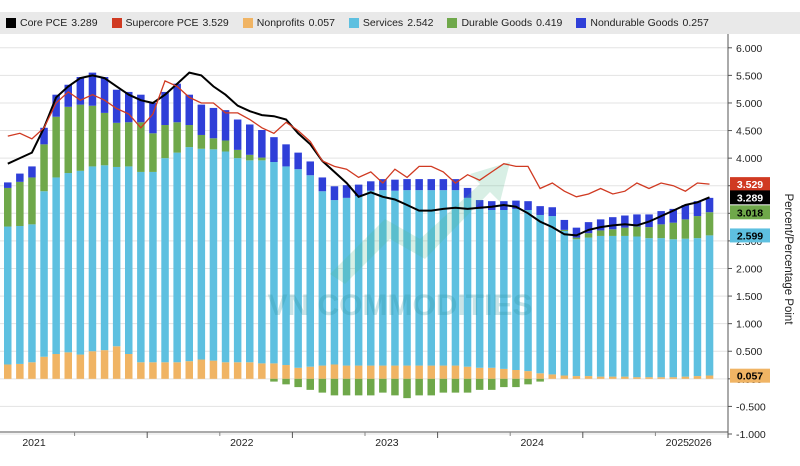 The height and width of the screenshot is (466, 800). I want to click on x-tick-label: 2023, so click(387, 443).